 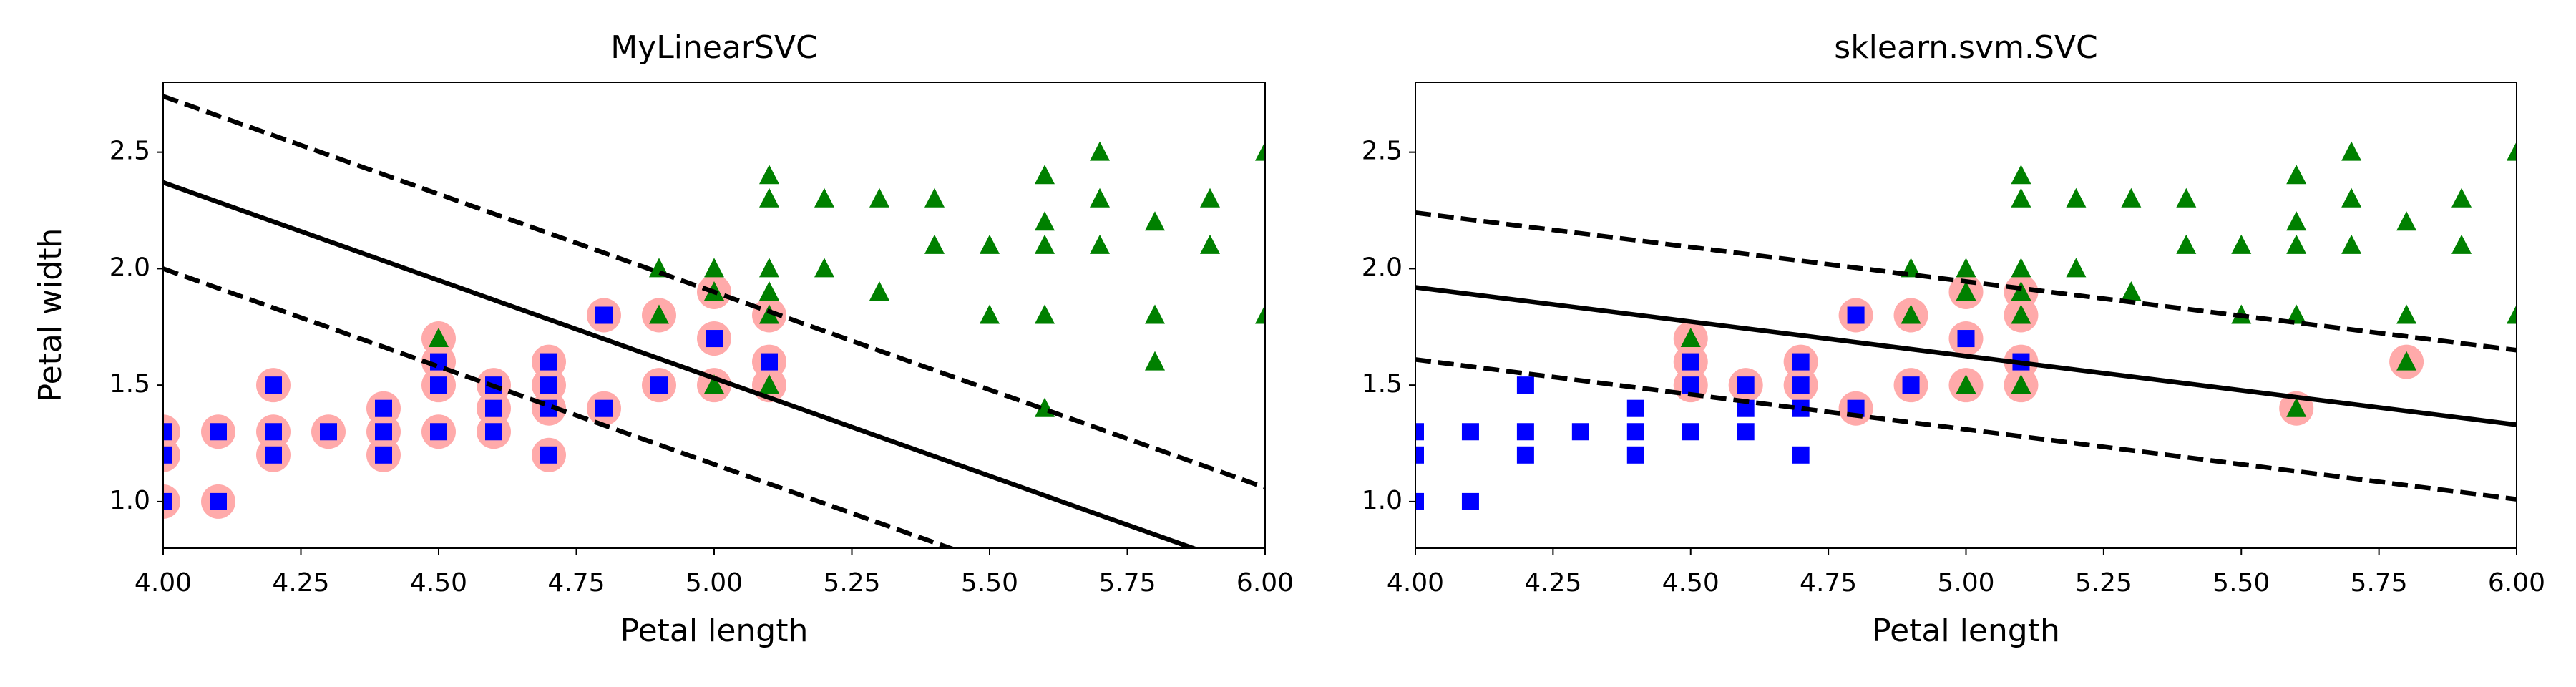 What do you see at coordinates (1415, 583) in the screenshot?
I see `x-tick-label: 4.00` at bounding box center [1415, 583].